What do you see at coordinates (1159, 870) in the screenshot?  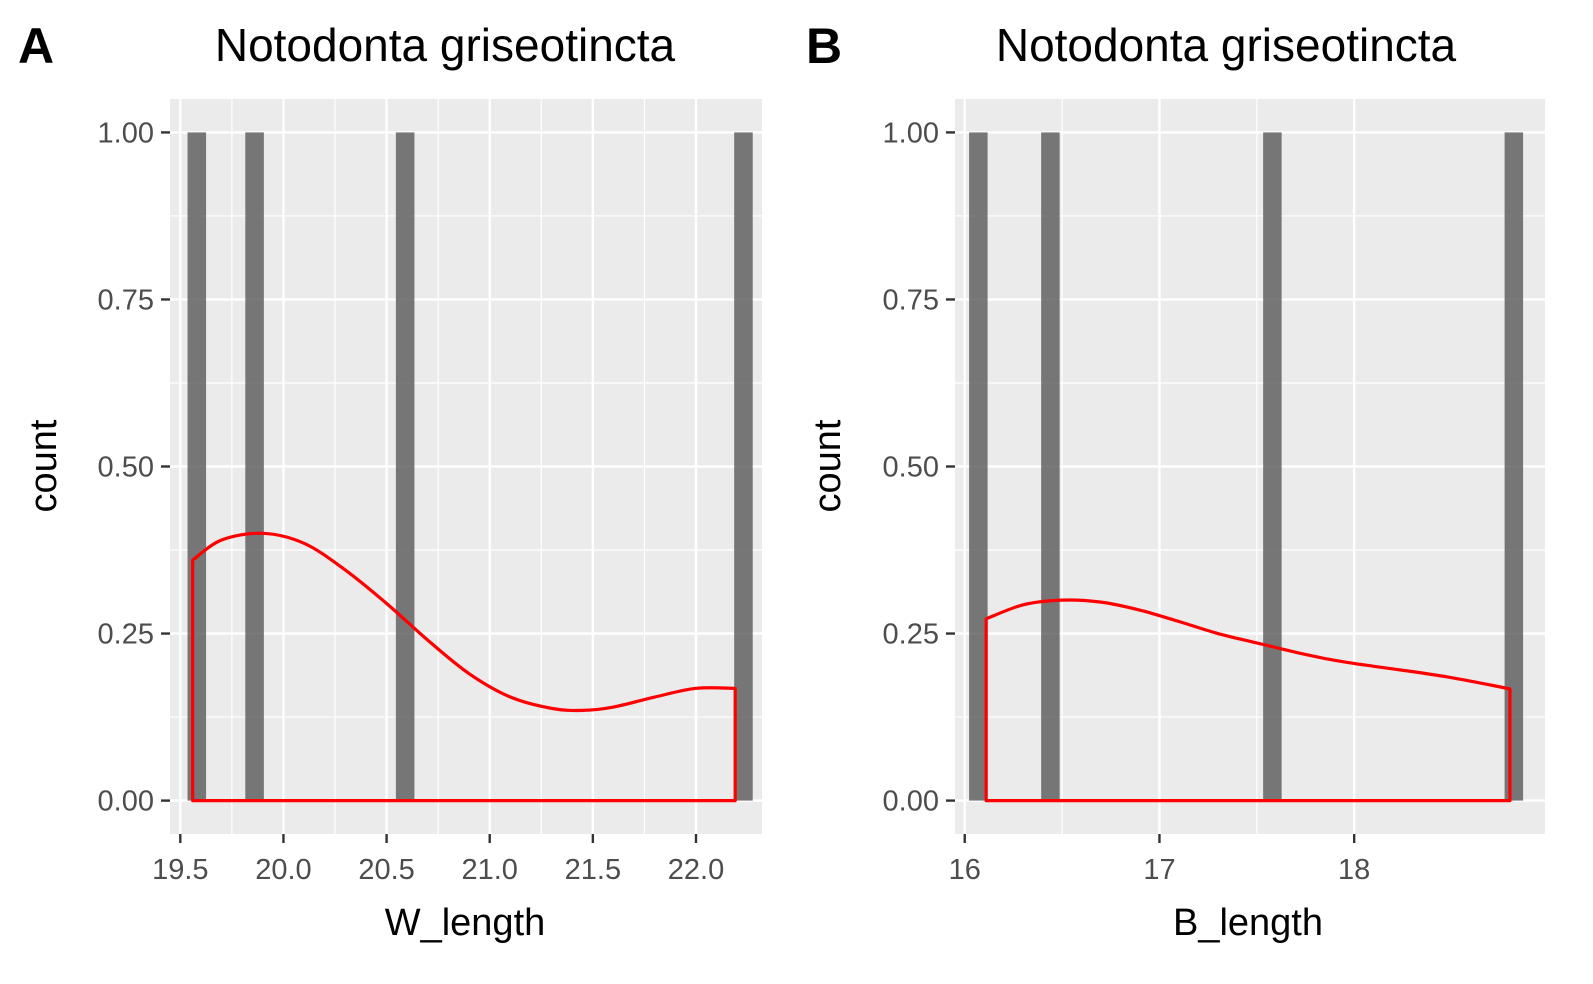 I see `panel-b-x-tick-label: 17` at bounding box center [1159, 870].